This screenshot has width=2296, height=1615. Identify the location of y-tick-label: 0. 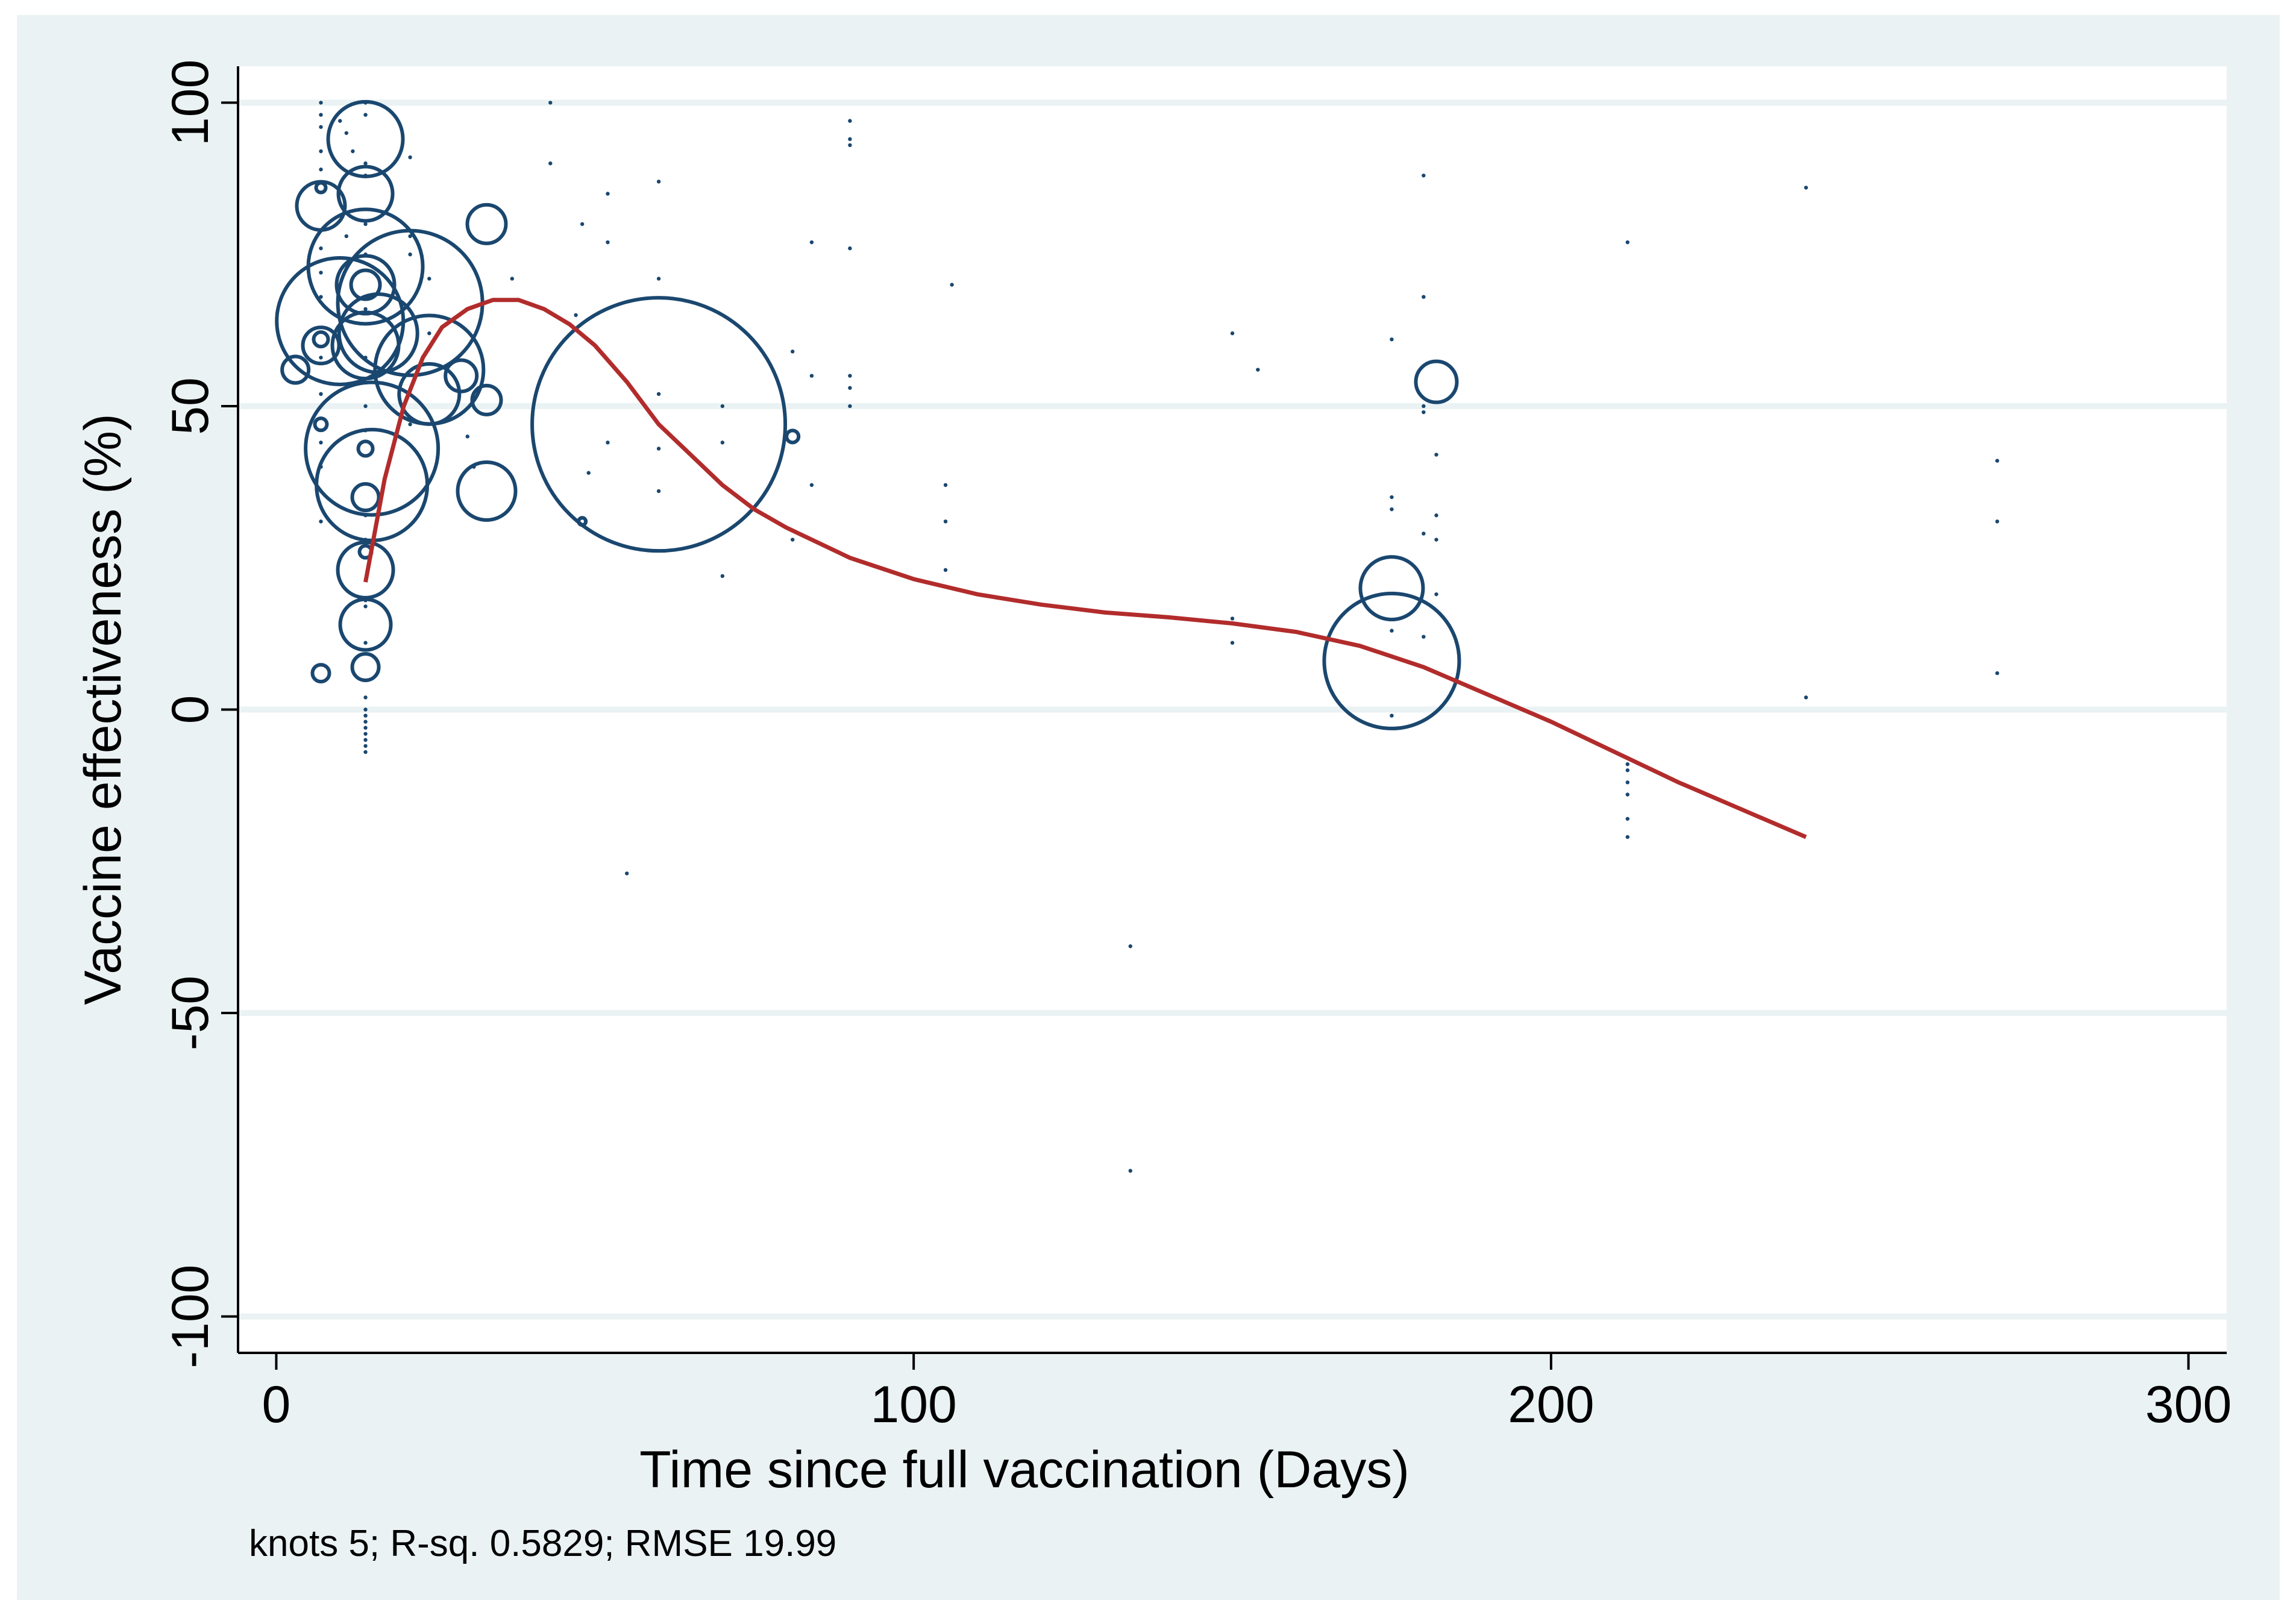
(191, 710).